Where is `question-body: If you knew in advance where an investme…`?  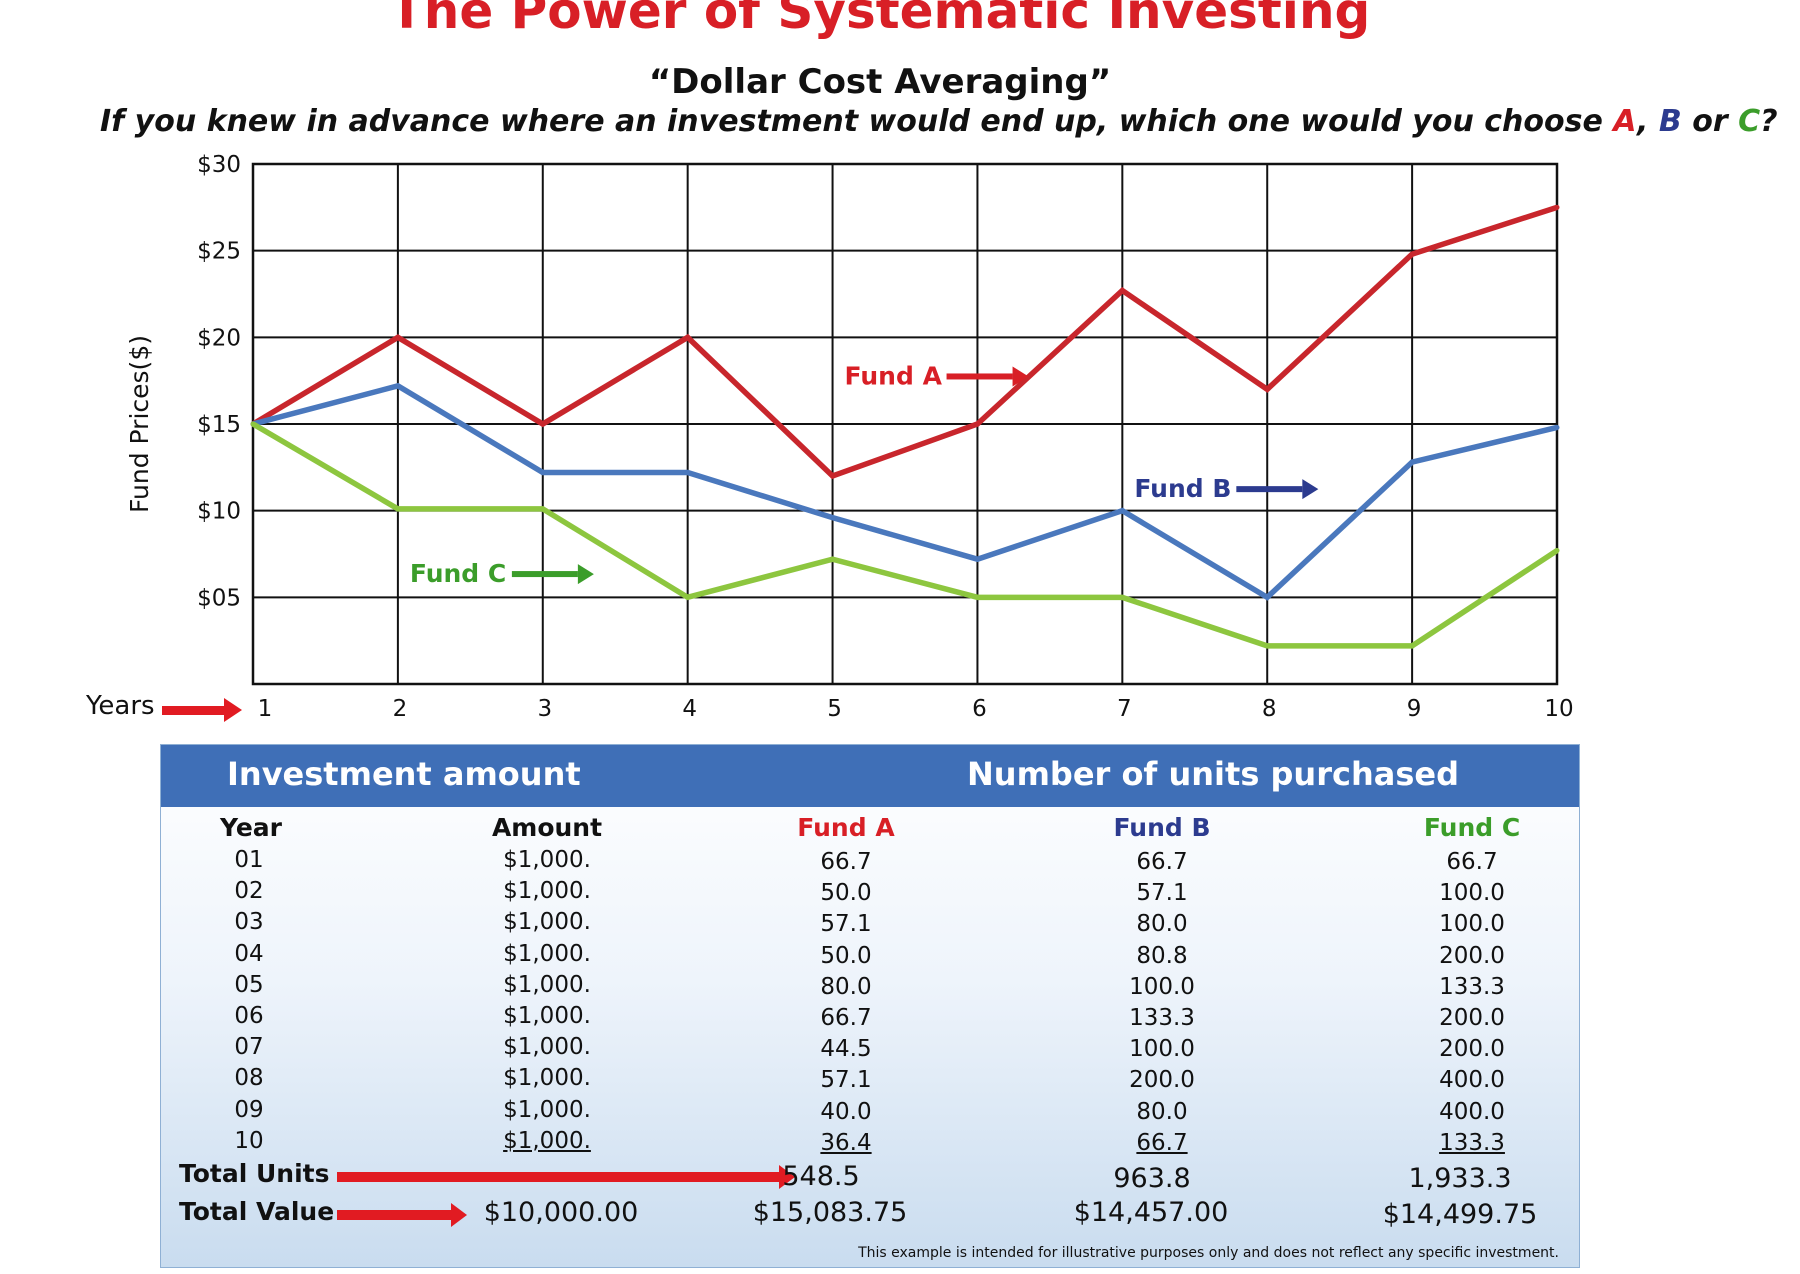
question-body: If you knew in advance where an investme… is located at coordinates (851, 121).